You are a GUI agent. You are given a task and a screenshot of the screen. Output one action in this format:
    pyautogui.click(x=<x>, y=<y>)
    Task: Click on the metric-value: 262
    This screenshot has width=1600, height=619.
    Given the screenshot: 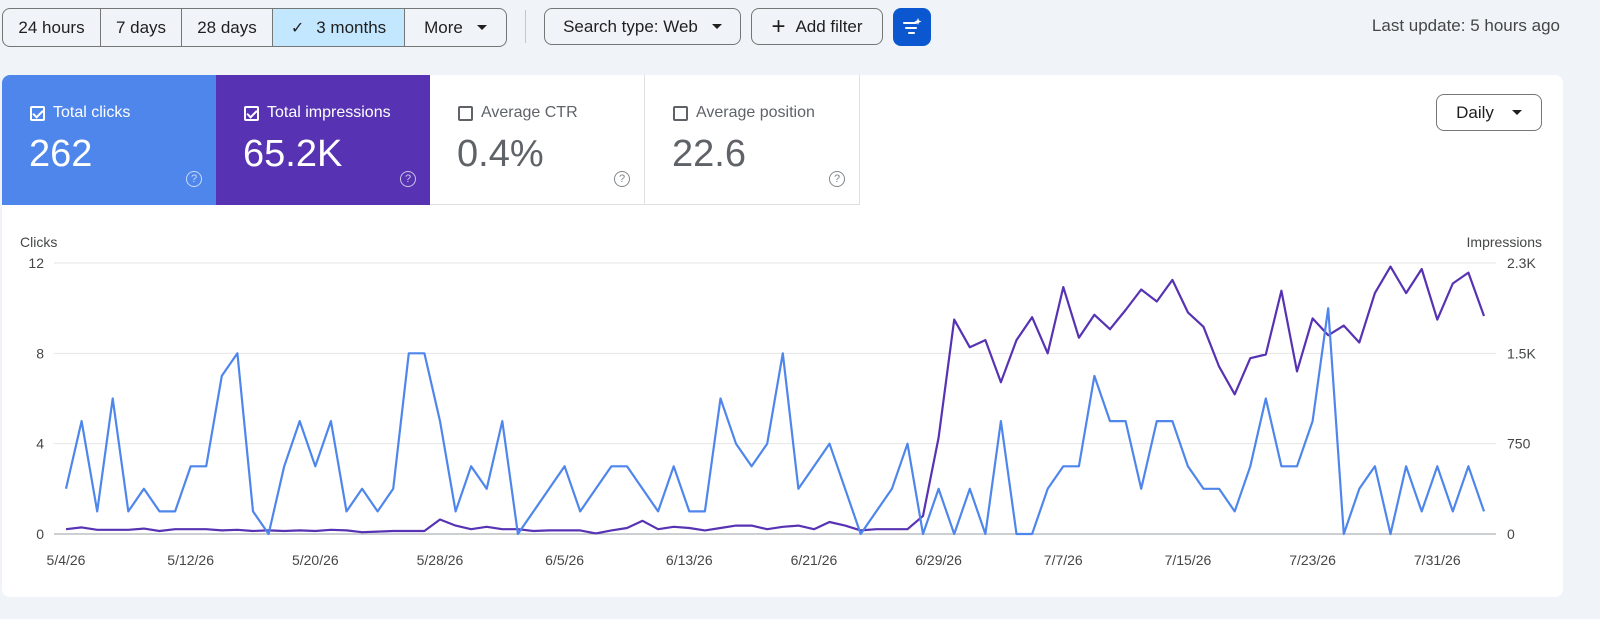 What is the action you would take?
    pyautogui.click(x=61, y=154)
    